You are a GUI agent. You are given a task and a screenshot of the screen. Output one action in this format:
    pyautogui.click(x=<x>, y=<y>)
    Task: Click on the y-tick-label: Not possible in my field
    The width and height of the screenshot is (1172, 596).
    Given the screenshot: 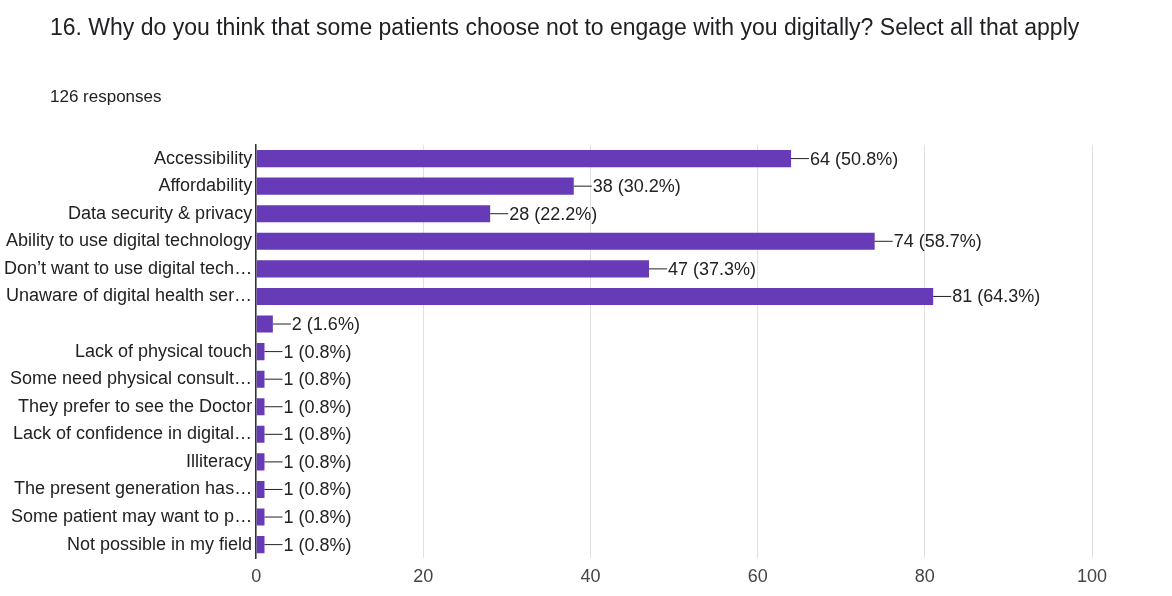 What is the action you would take?
    pyautogui.click(x=160, y=543)
    